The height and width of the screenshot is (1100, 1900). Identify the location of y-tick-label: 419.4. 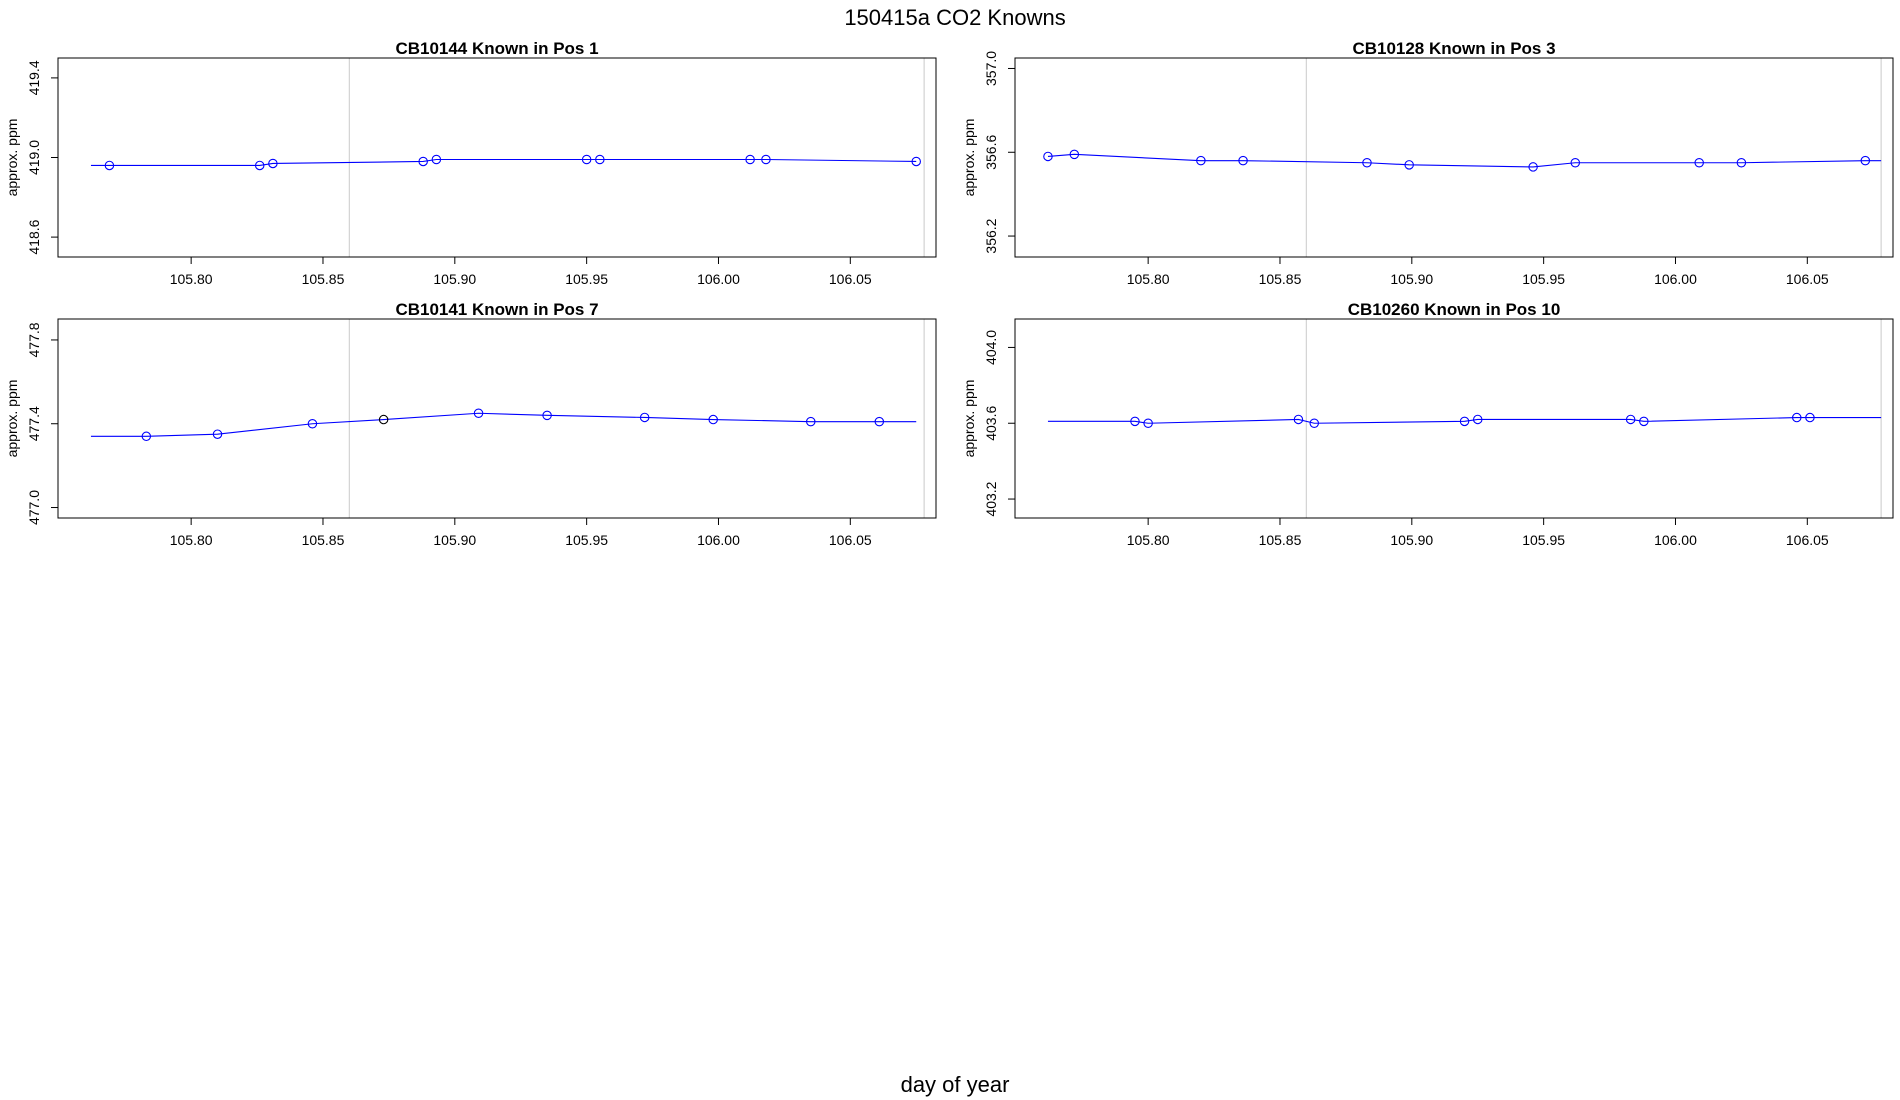
(34, 77).